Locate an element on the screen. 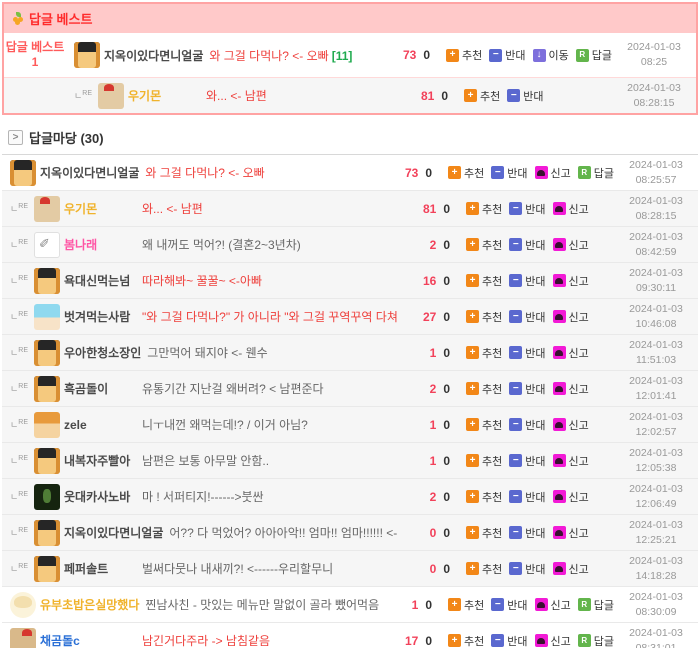  inari-avatar-icon is located at coordinates (23, 604).